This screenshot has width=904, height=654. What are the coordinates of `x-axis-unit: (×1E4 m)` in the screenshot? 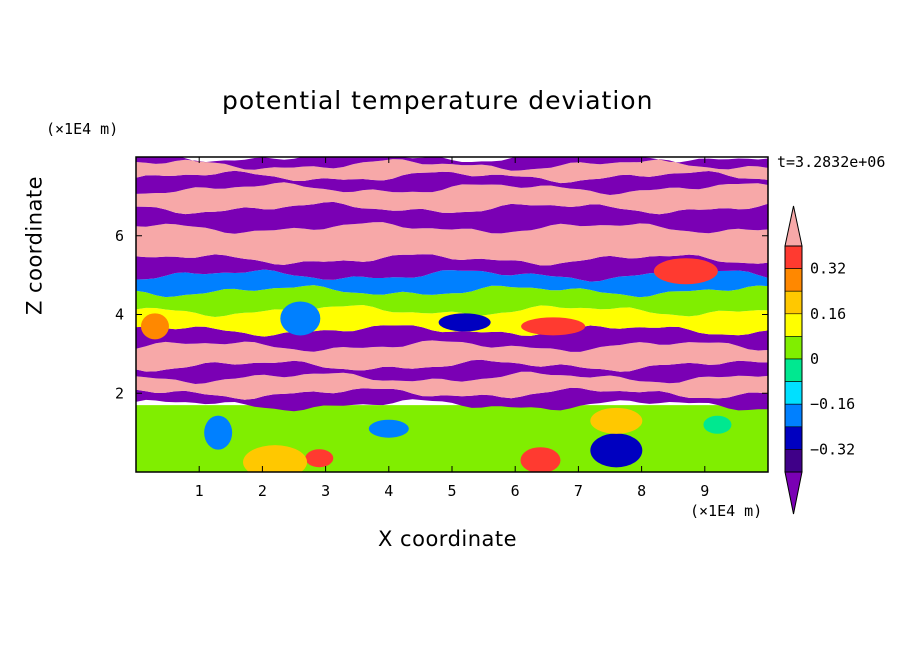 It's located at (726, 511).